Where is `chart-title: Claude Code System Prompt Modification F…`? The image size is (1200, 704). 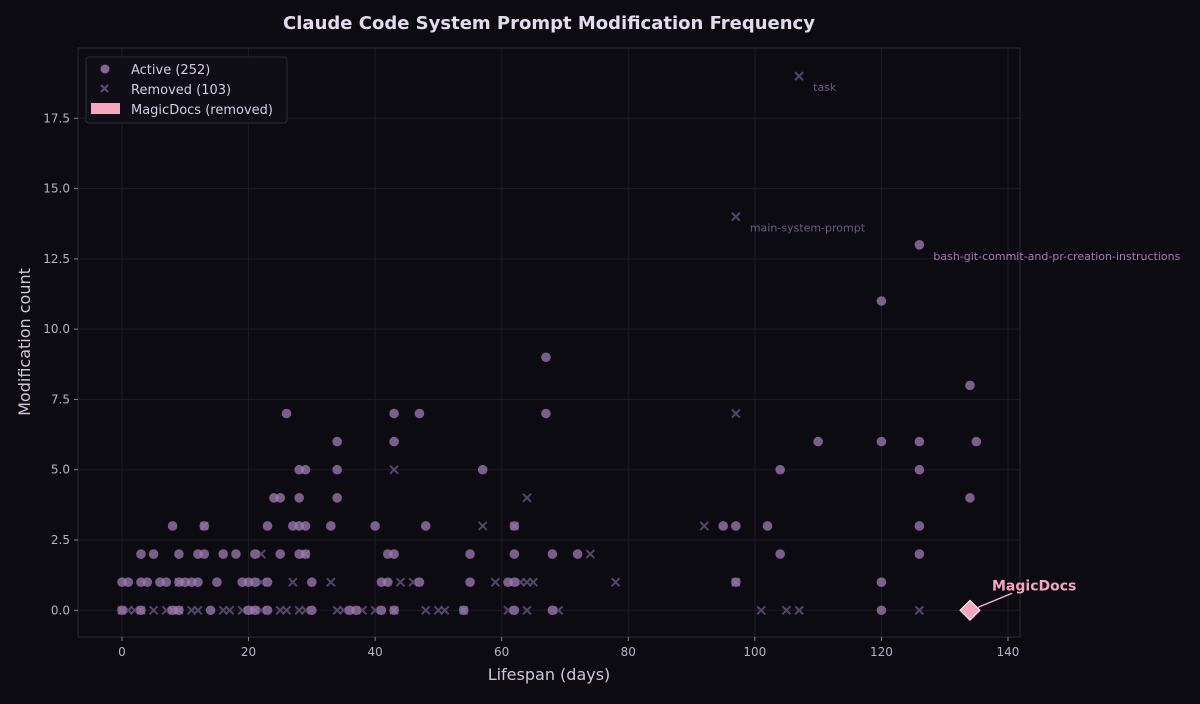
chart-title: Claude Code System Prompt Modification F… is located at coordinates (549, 23).